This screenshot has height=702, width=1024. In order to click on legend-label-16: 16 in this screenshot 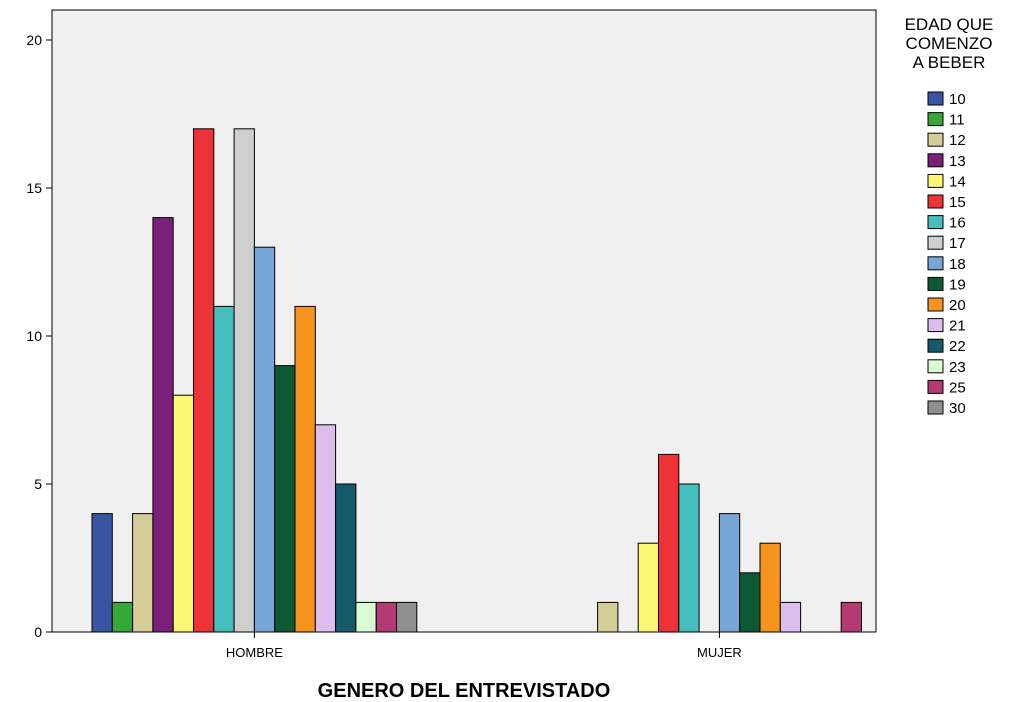, I will do `click(957, 223)`.